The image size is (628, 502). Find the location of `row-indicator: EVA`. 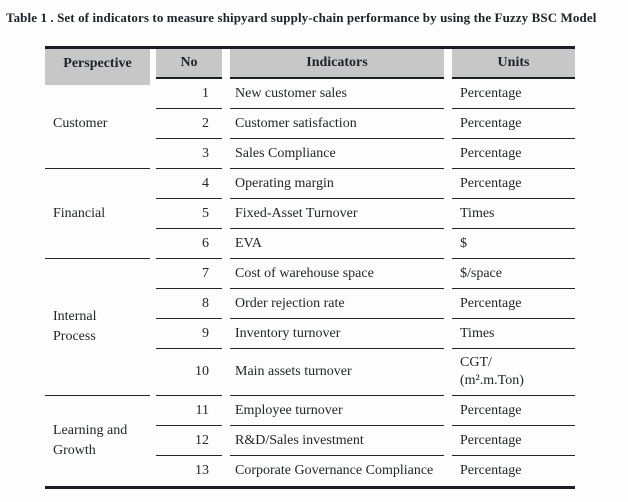

row-indicator: EVA is located at coordinates (337, 244).